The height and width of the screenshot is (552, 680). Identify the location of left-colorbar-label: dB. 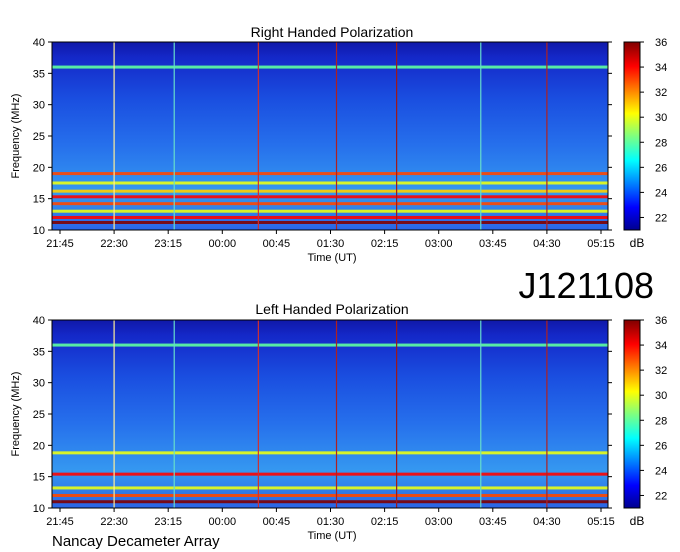
(637, 521).